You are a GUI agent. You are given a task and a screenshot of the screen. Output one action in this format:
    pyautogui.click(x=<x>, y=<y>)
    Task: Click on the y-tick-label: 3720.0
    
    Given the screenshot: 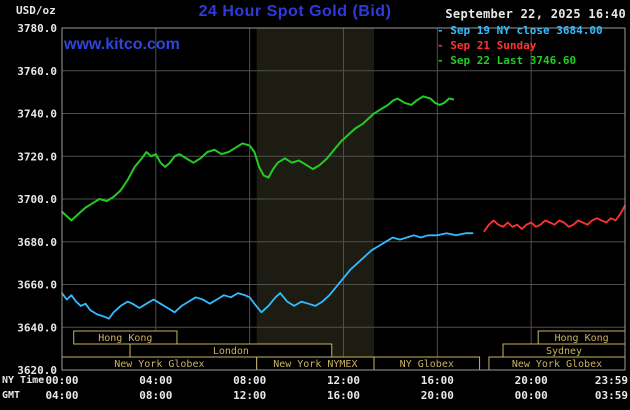 What is the action you would take?
    pyautogui.click(x=37, y=156)
    